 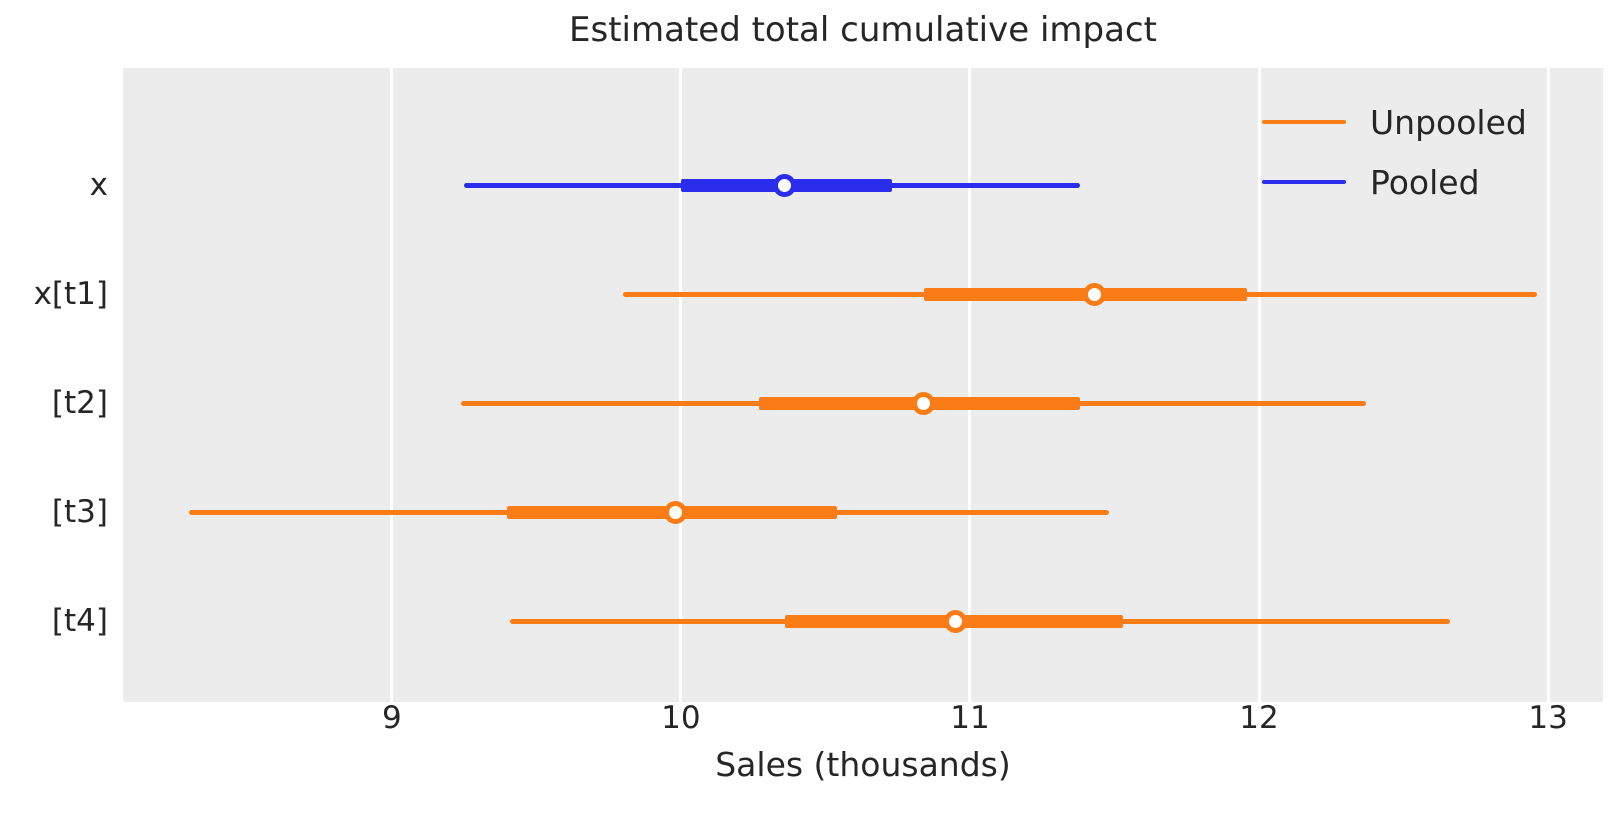 I want to click on legend-label: Pooled, so click(x=1425, y=182).